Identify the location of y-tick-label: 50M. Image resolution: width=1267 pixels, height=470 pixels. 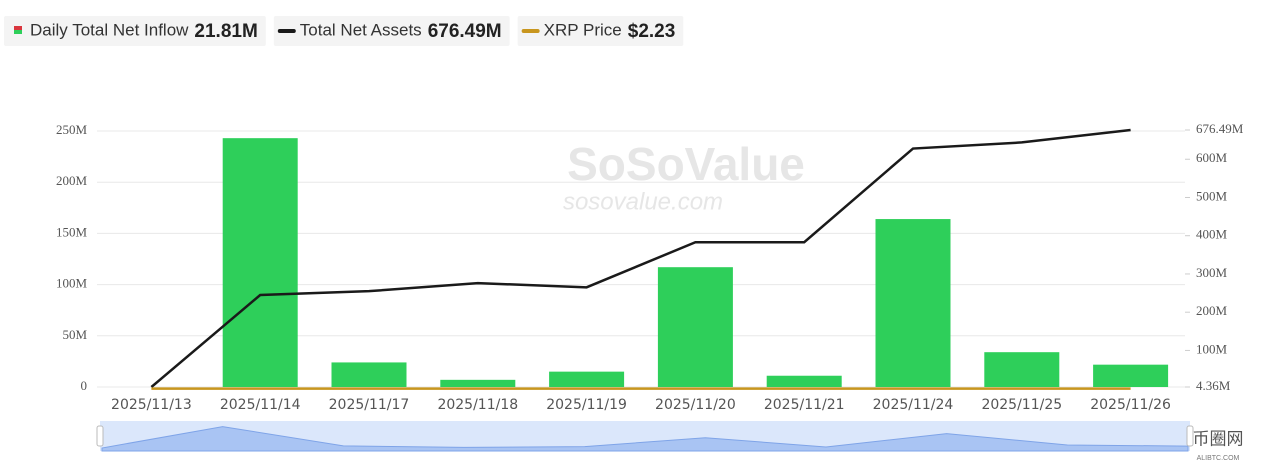
(74, 334).